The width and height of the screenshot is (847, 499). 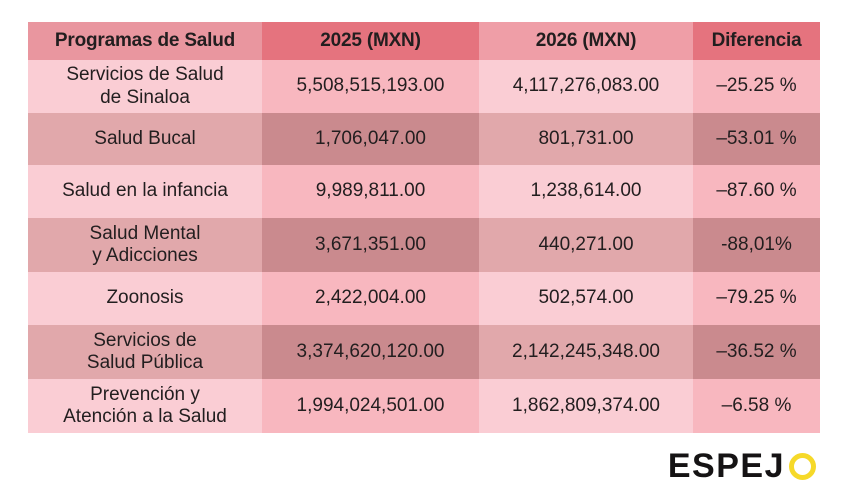 I want to click on program-cell: Servicios de Salud de Sinaloa, so click(x=145, y=86).